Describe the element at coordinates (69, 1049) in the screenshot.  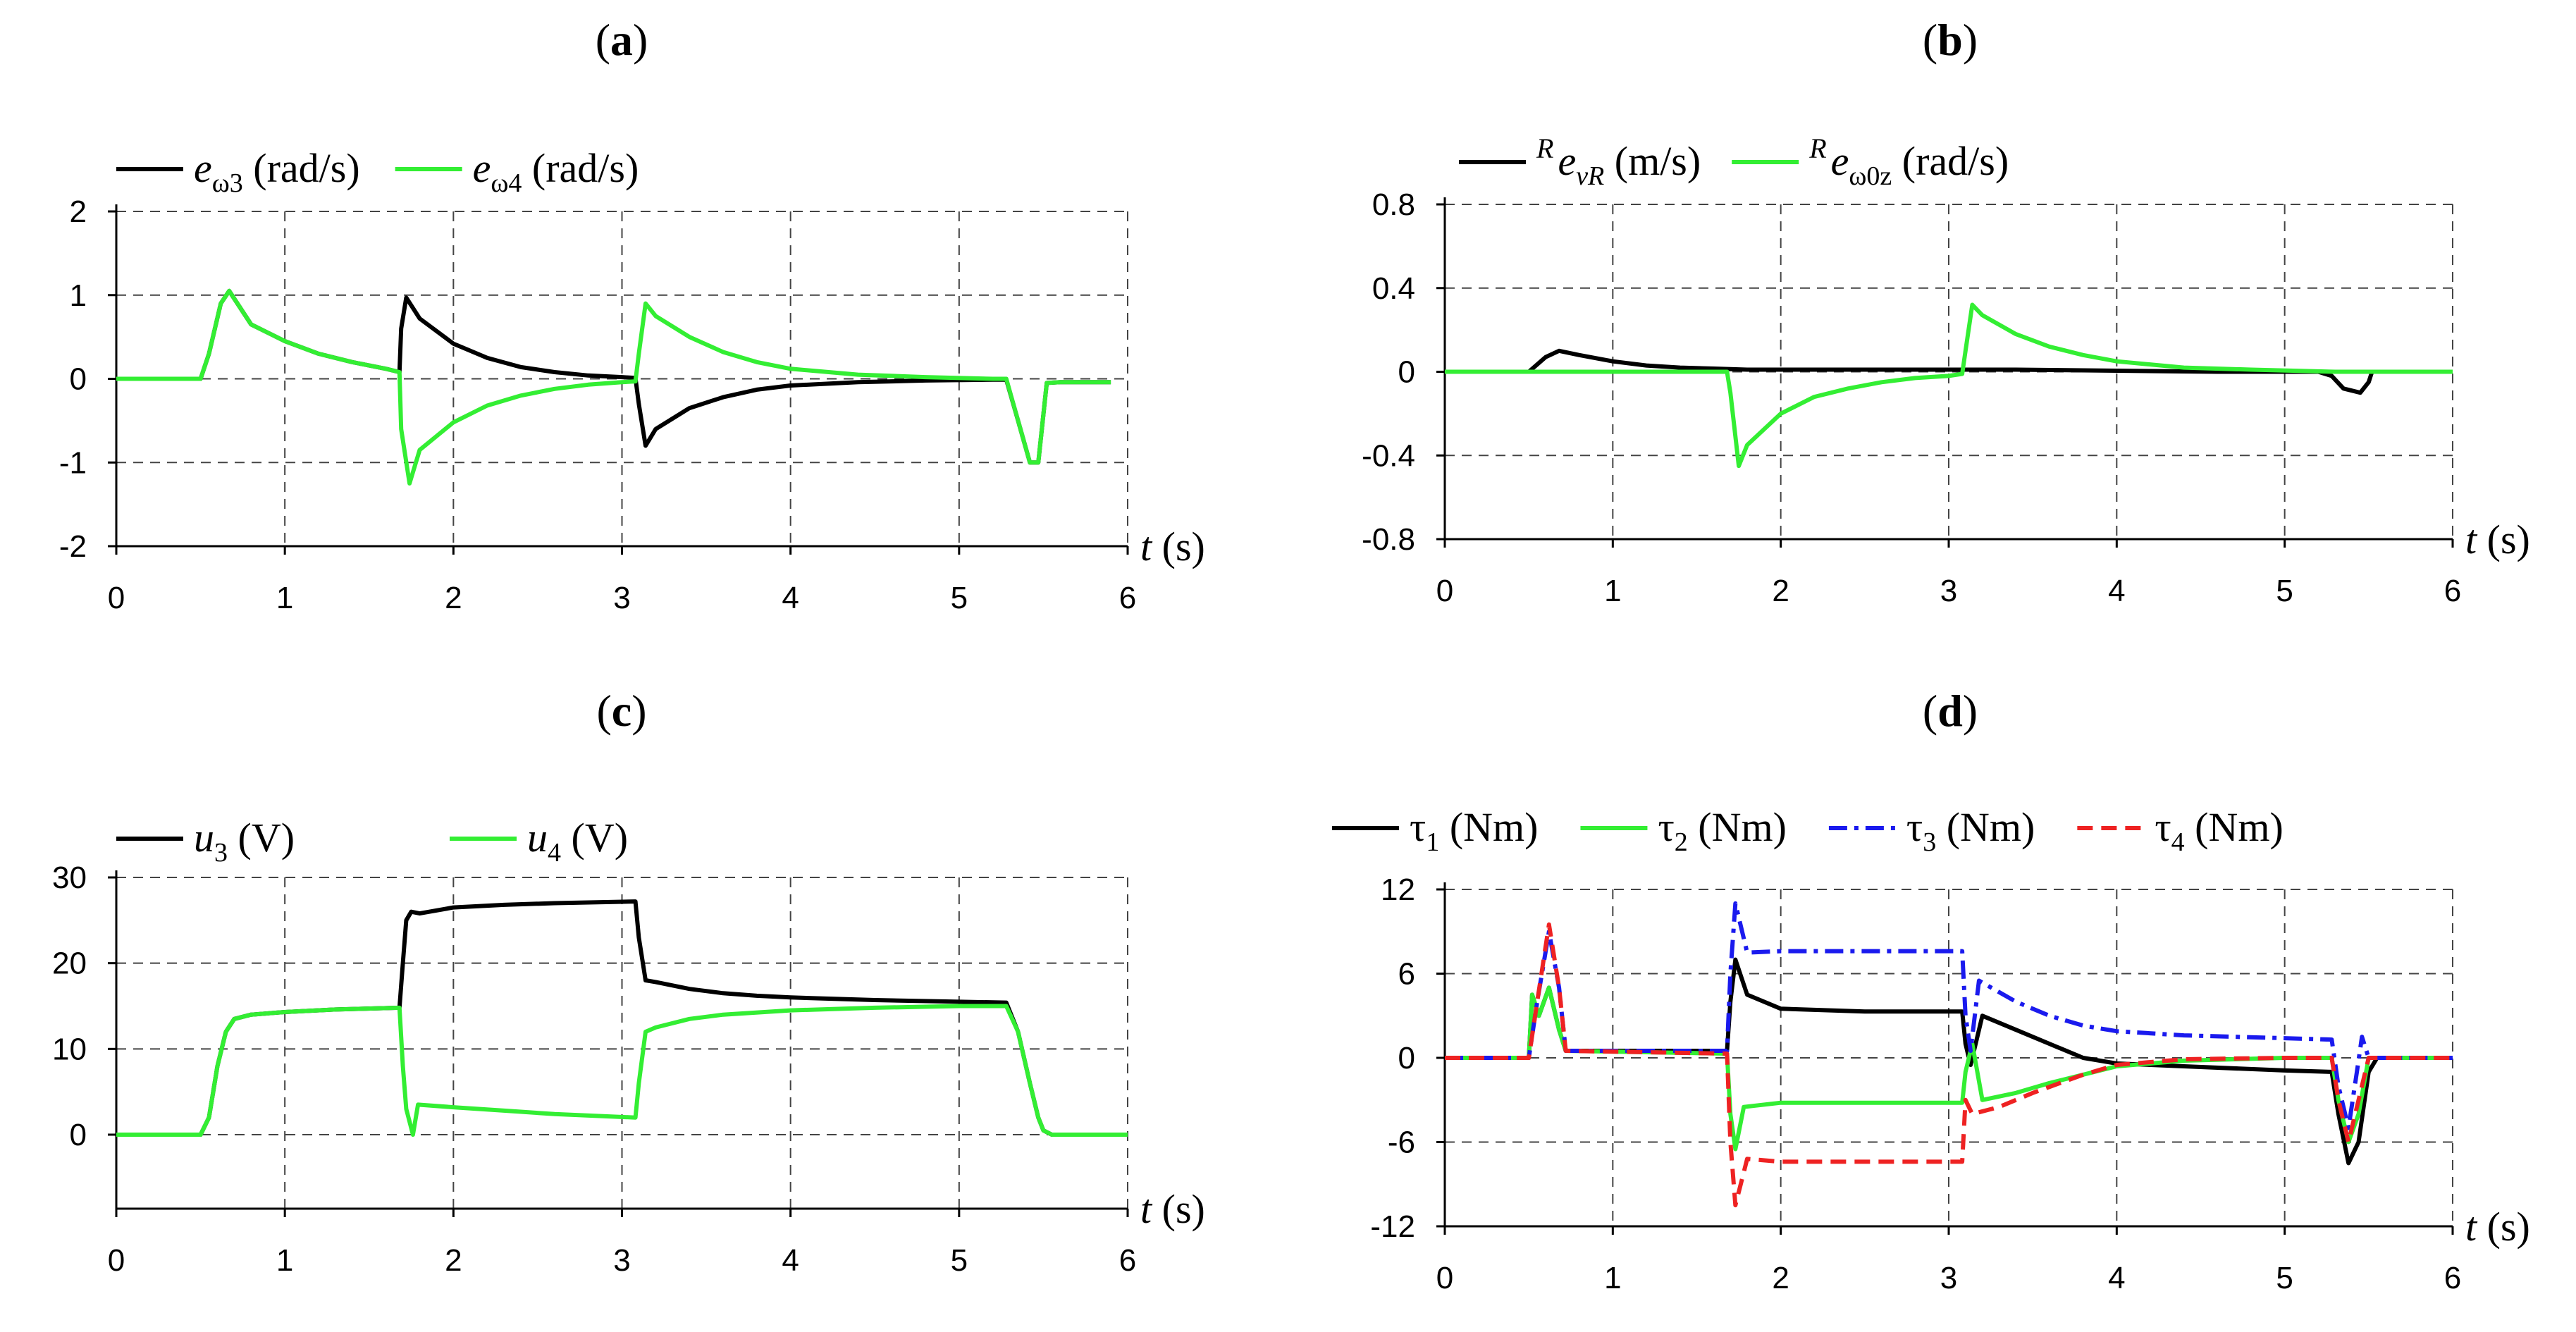
I see `y-tick-label: 10` at that location.